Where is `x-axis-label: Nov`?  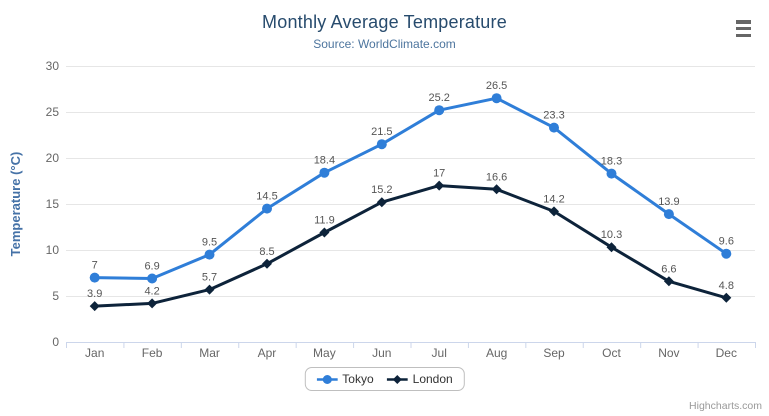
x-axis-label: Nov is located at coordinates (668, 353).